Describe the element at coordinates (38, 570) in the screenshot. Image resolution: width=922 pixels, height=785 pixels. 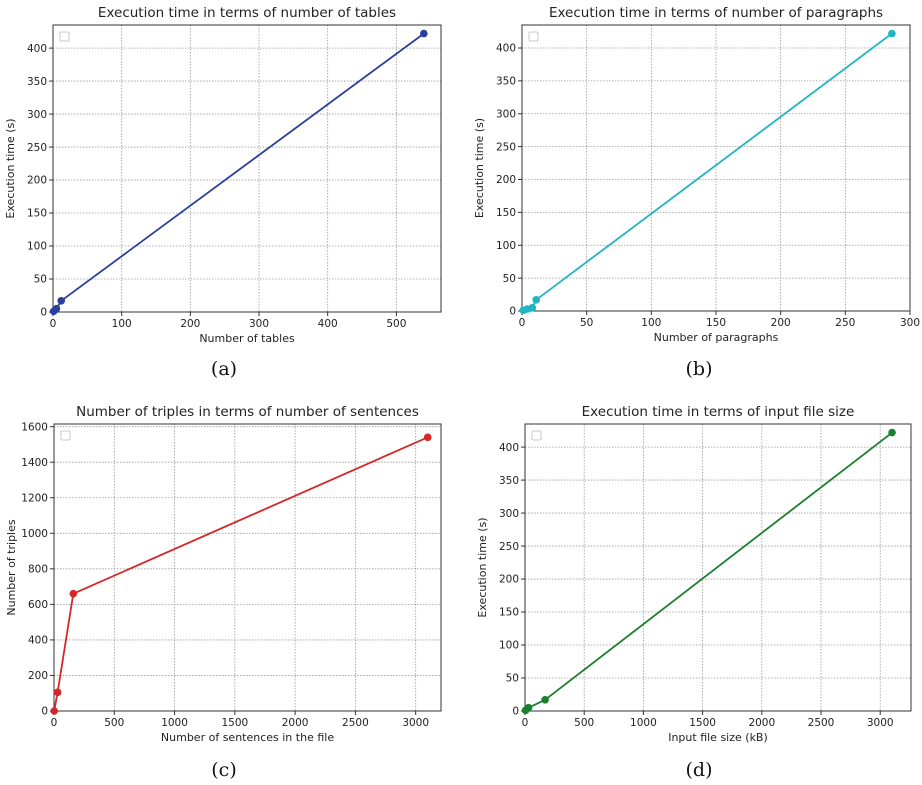
I see `y-tick-label: 800` at that location.